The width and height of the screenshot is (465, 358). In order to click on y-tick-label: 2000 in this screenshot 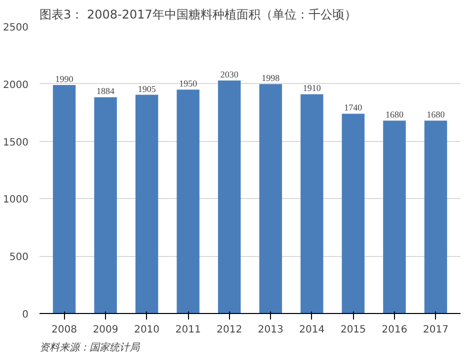, I will do `click(16, 85)`.